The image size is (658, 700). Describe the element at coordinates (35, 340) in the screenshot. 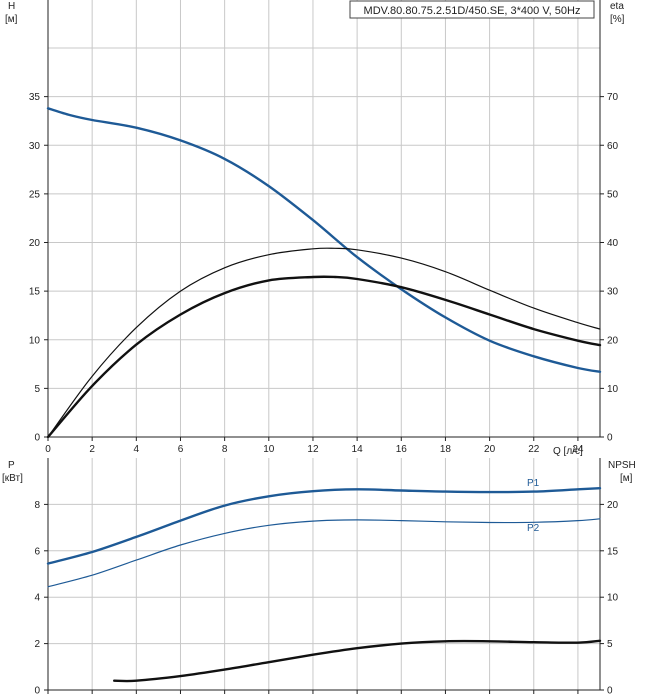

I see `left-axis-tick-label: 10` at that location.